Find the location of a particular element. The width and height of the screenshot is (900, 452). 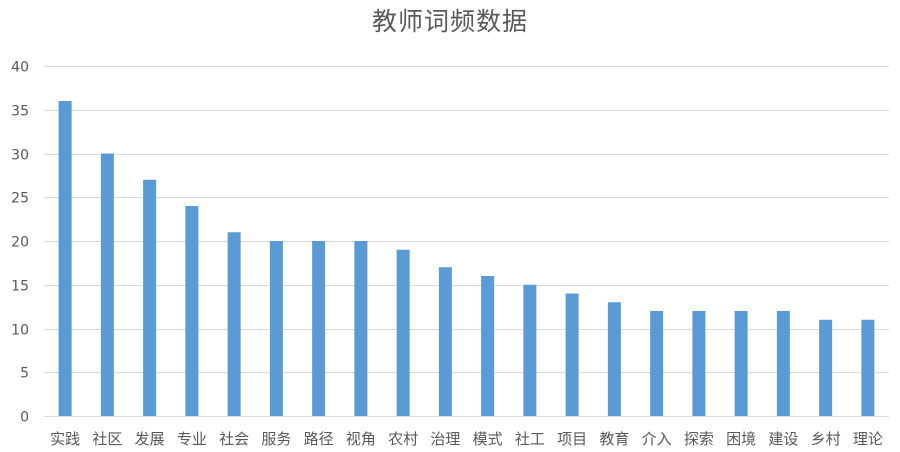

x-category-label: 发展 is located at coordinates (150, 439).